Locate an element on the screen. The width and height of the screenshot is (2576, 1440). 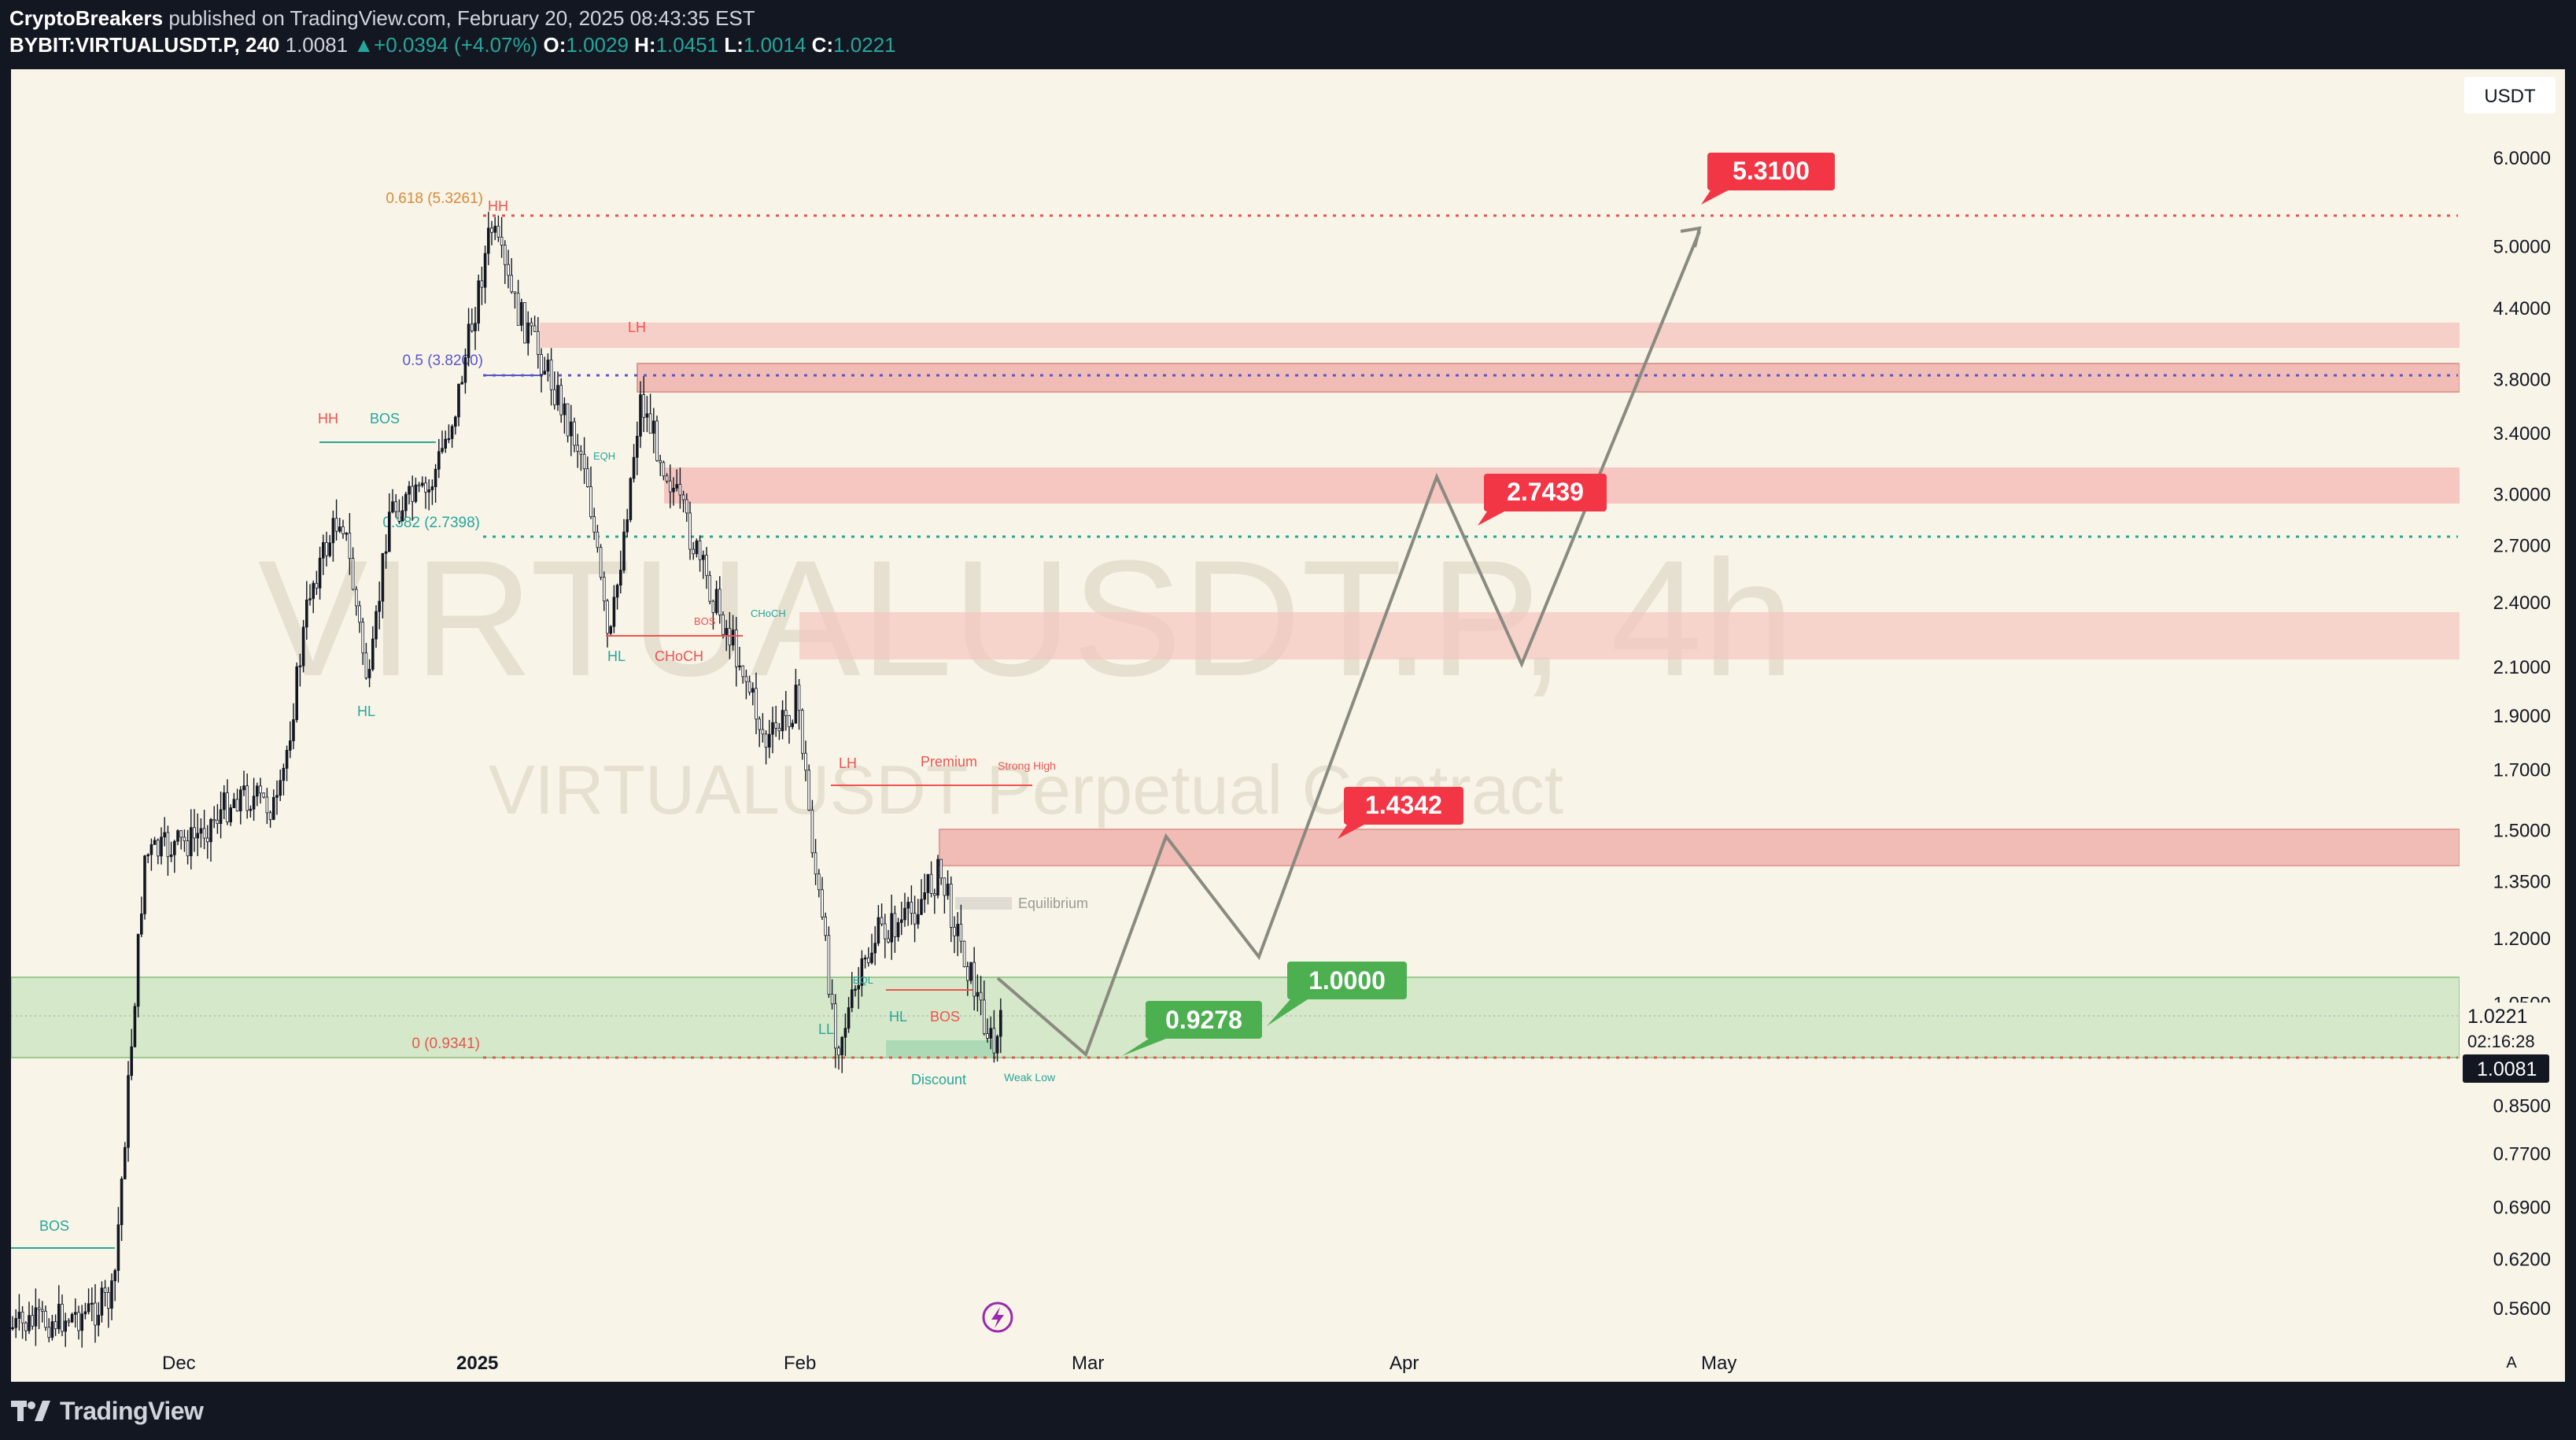
tradingview-logo-icon is located at coordinates (31, 1411).